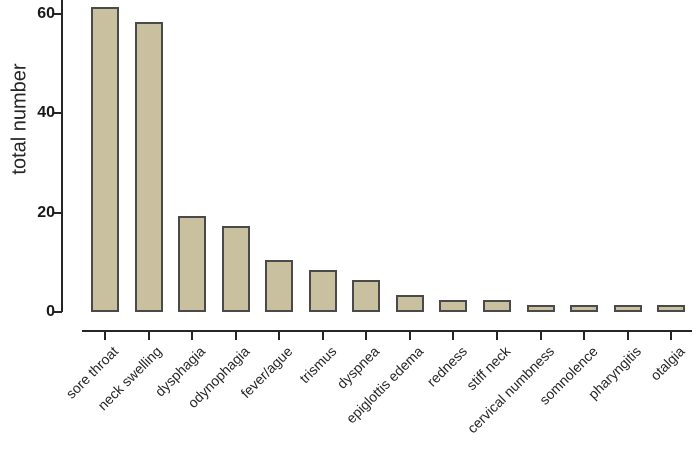  I want to click on y-tick-label: 40, so click(46, 113).